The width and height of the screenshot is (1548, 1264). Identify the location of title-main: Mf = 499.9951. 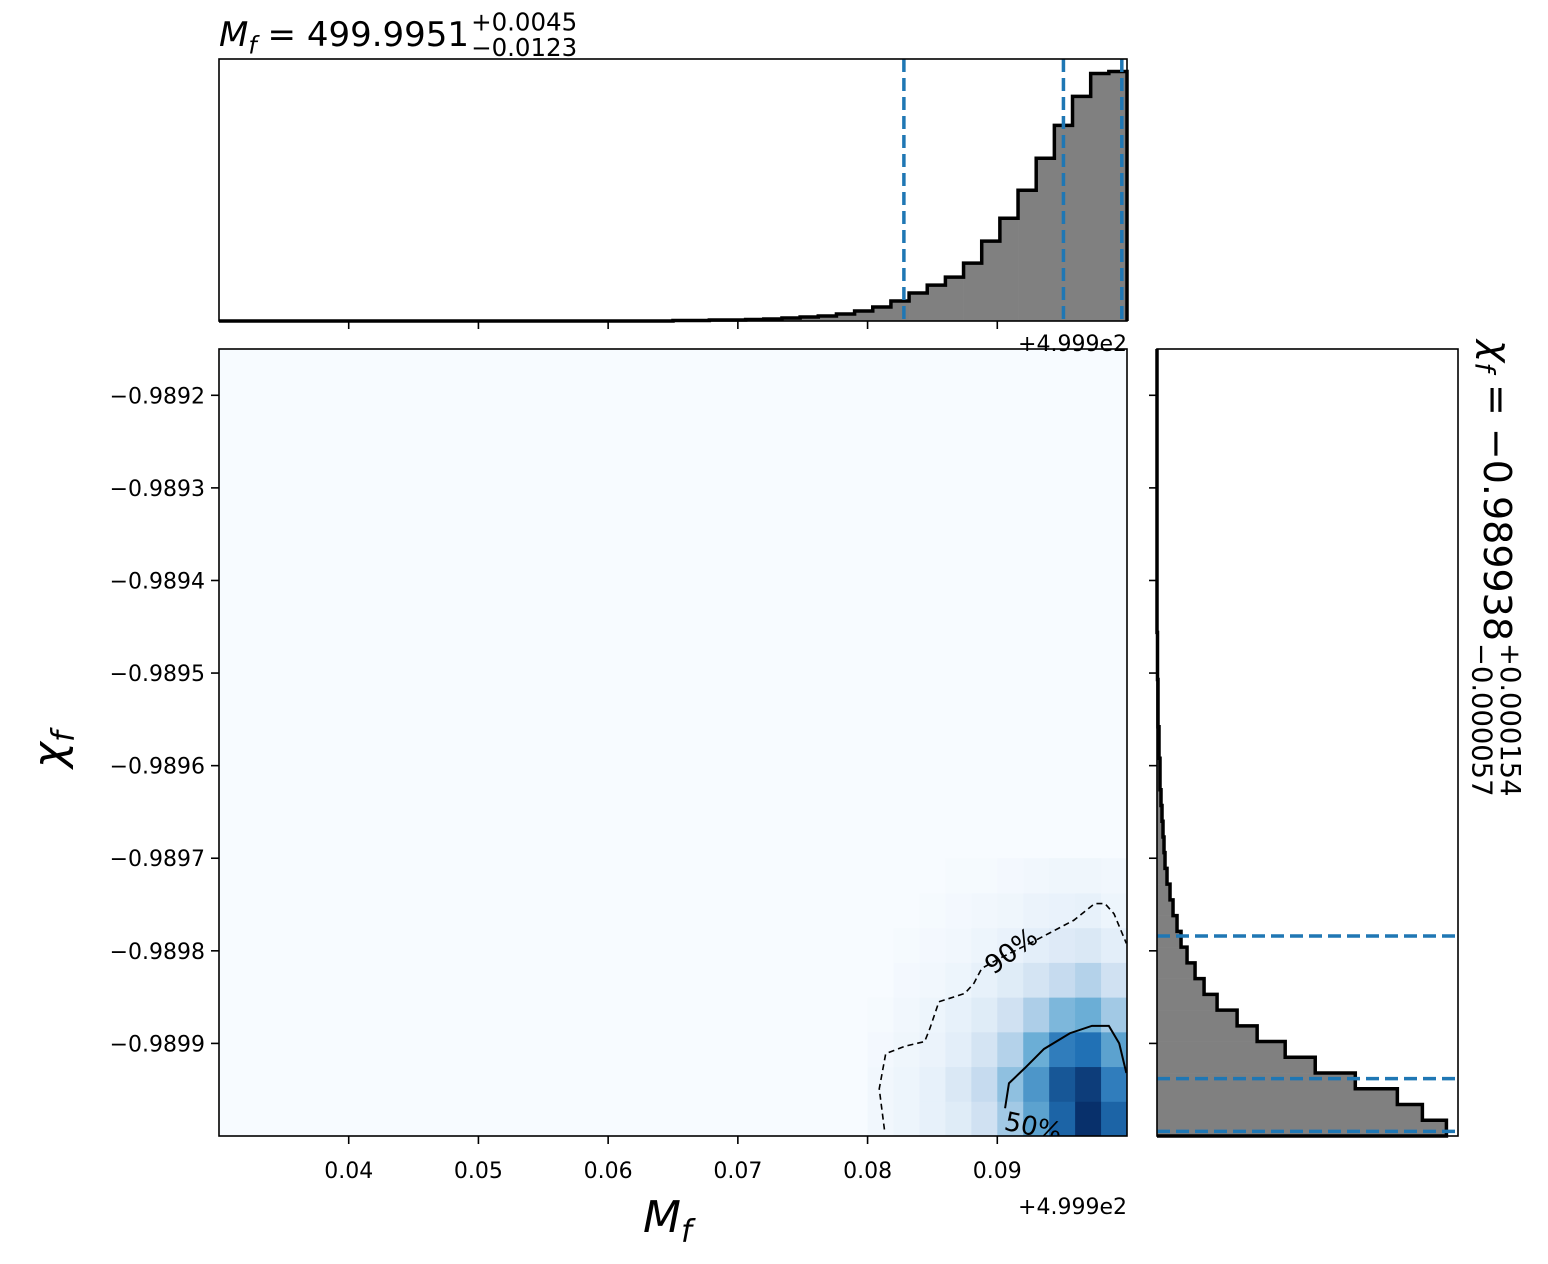
(344, 37).